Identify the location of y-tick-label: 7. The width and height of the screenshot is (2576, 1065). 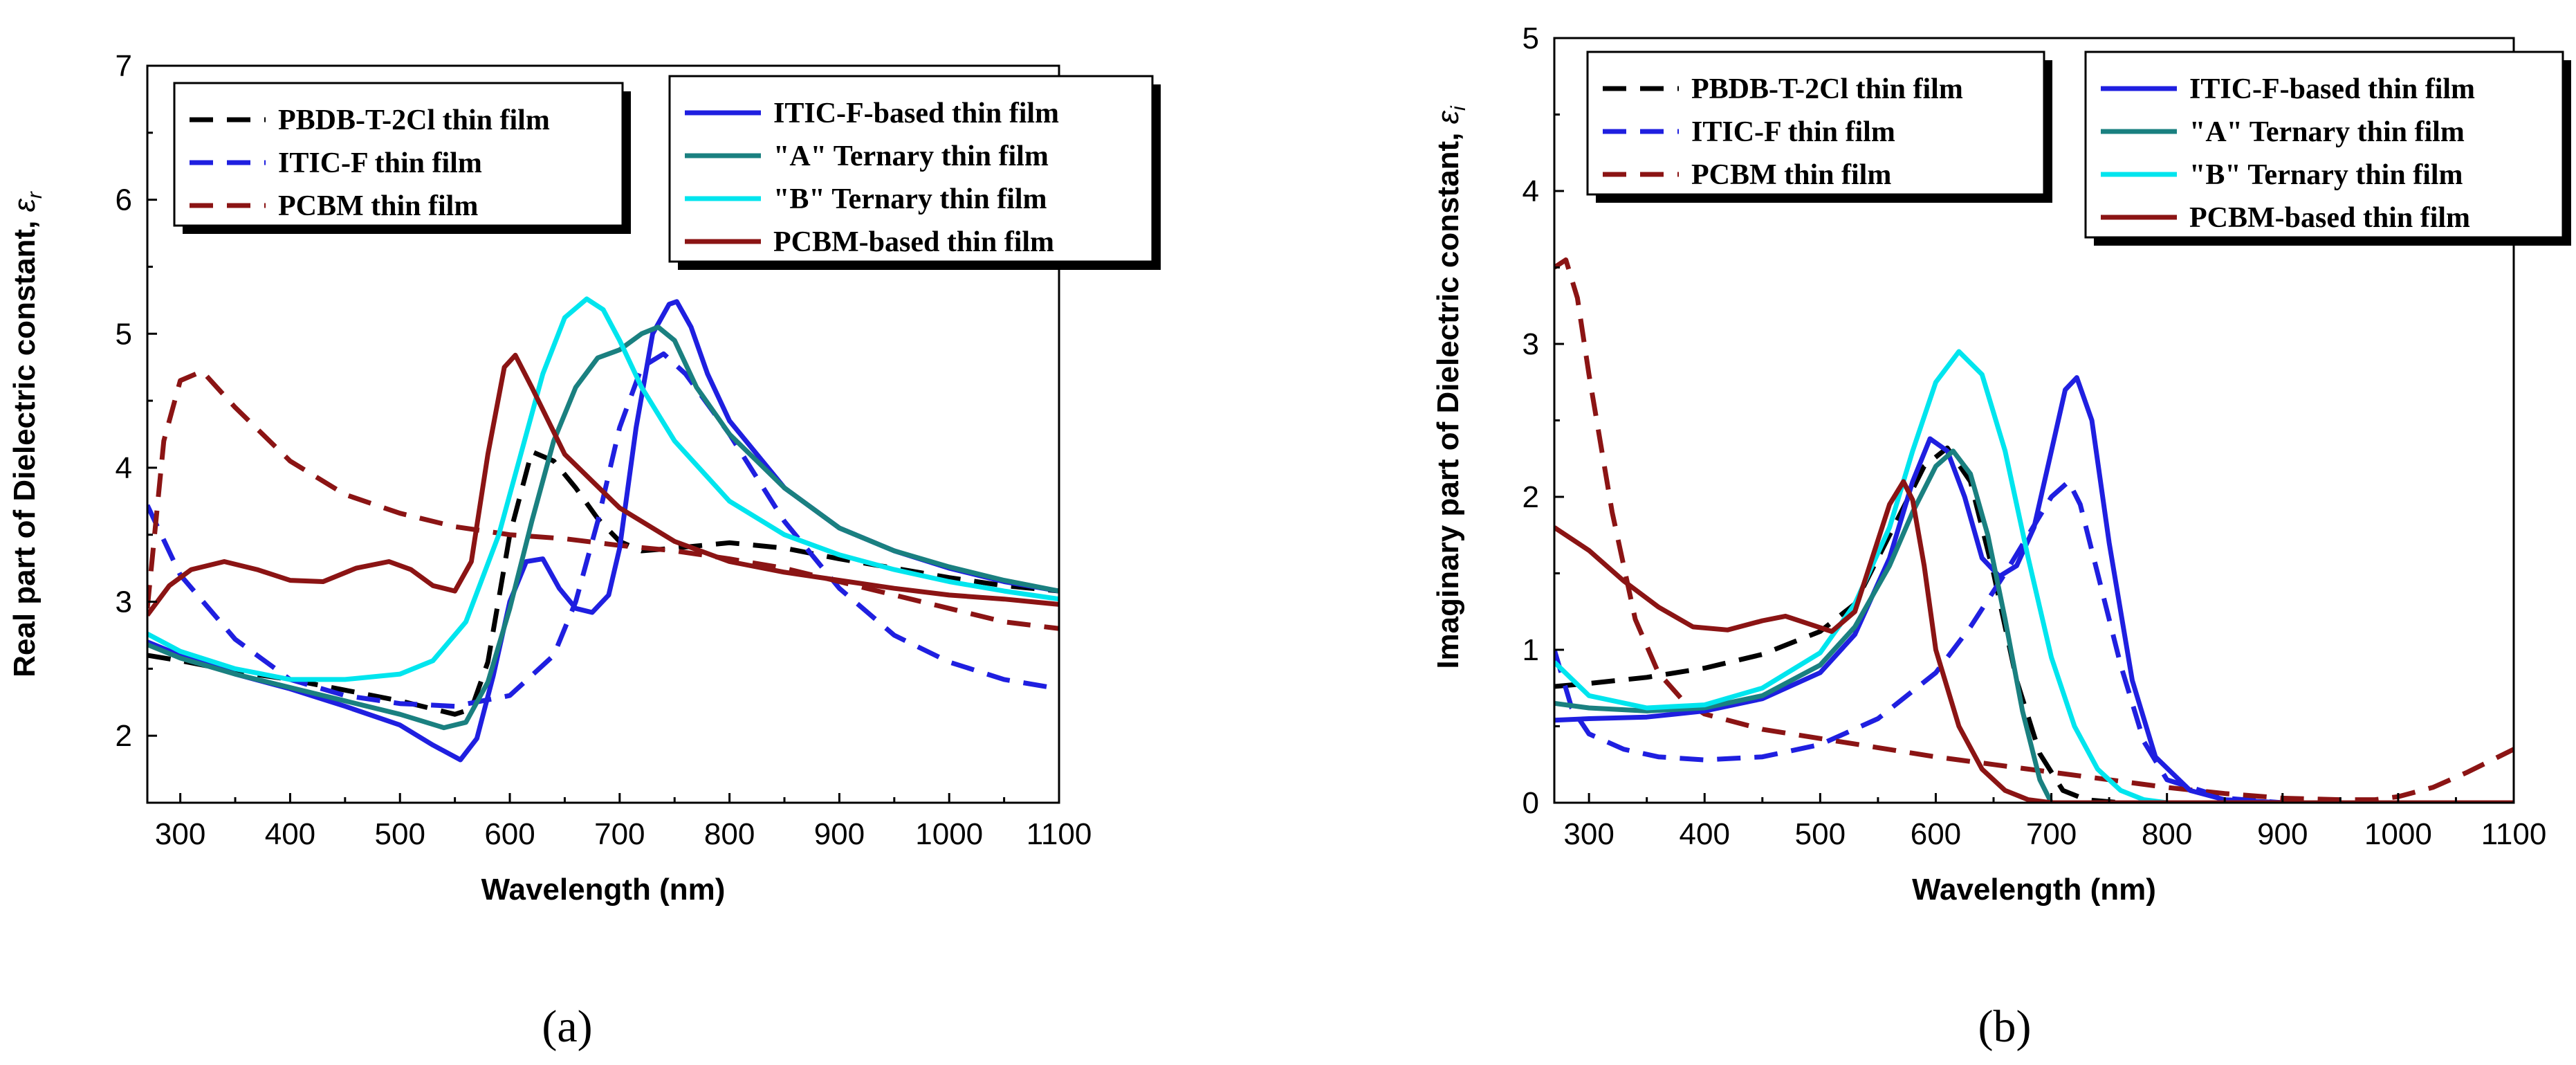
(124, 66).